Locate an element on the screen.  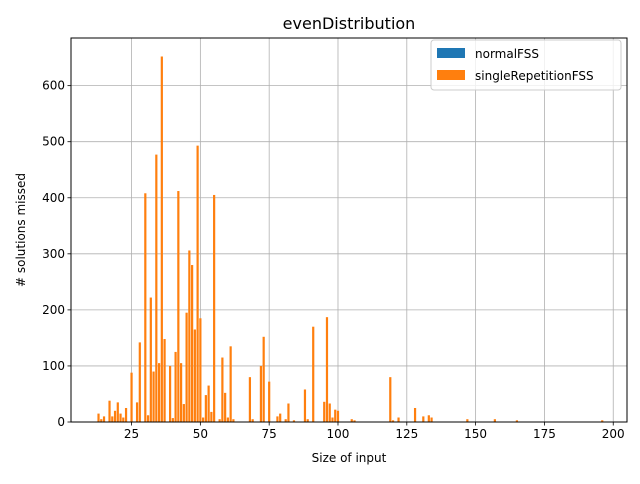
y-tick-label: 300 is located at coordinates (53, 254).